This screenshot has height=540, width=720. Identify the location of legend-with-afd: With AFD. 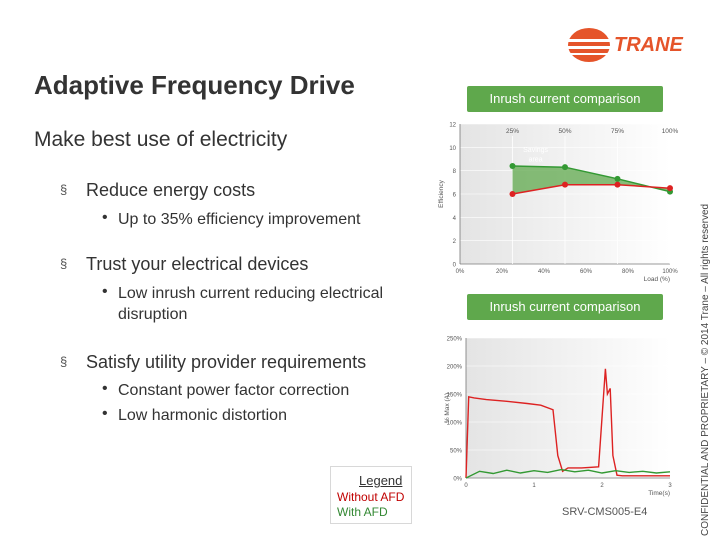
(362, 512).